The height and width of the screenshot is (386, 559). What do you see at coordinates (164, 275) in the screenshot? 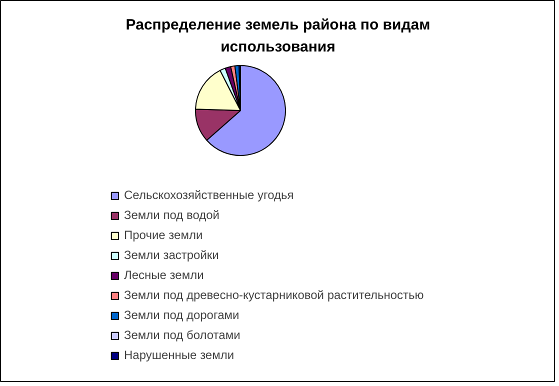
I see `legend-label: Лесные земли` at bounding box center [164, 275].